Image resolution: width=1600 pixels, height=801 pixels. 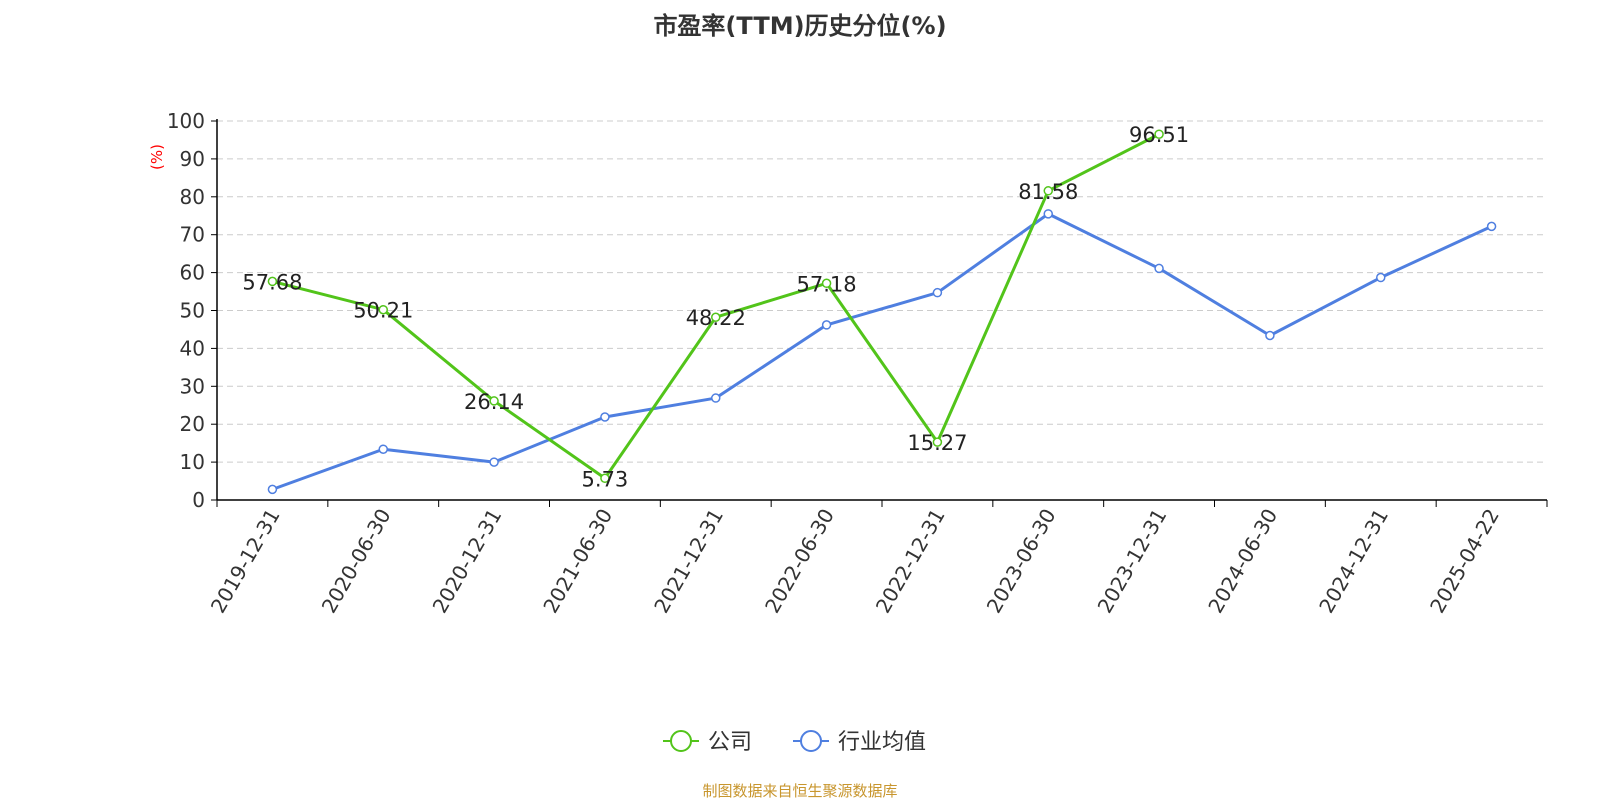 I want to click on legend-item-1: 行业均值, so click(x=859, y=742).